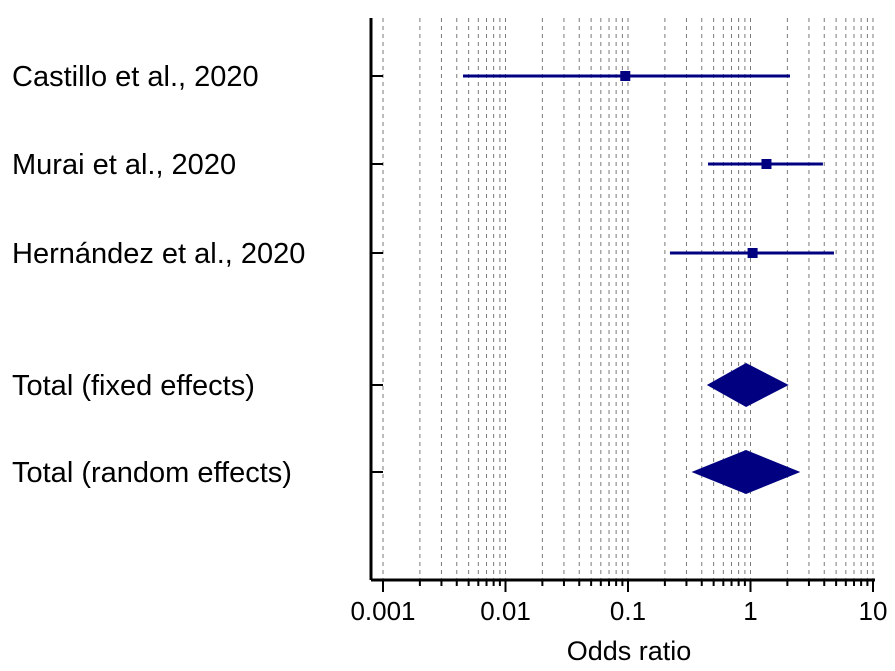 The width and height of the screenshot is (895, 671). Describe the element at coordinates (124, 165) in the screenshot. I see `study-label: Murai et al., 2020` at that location.